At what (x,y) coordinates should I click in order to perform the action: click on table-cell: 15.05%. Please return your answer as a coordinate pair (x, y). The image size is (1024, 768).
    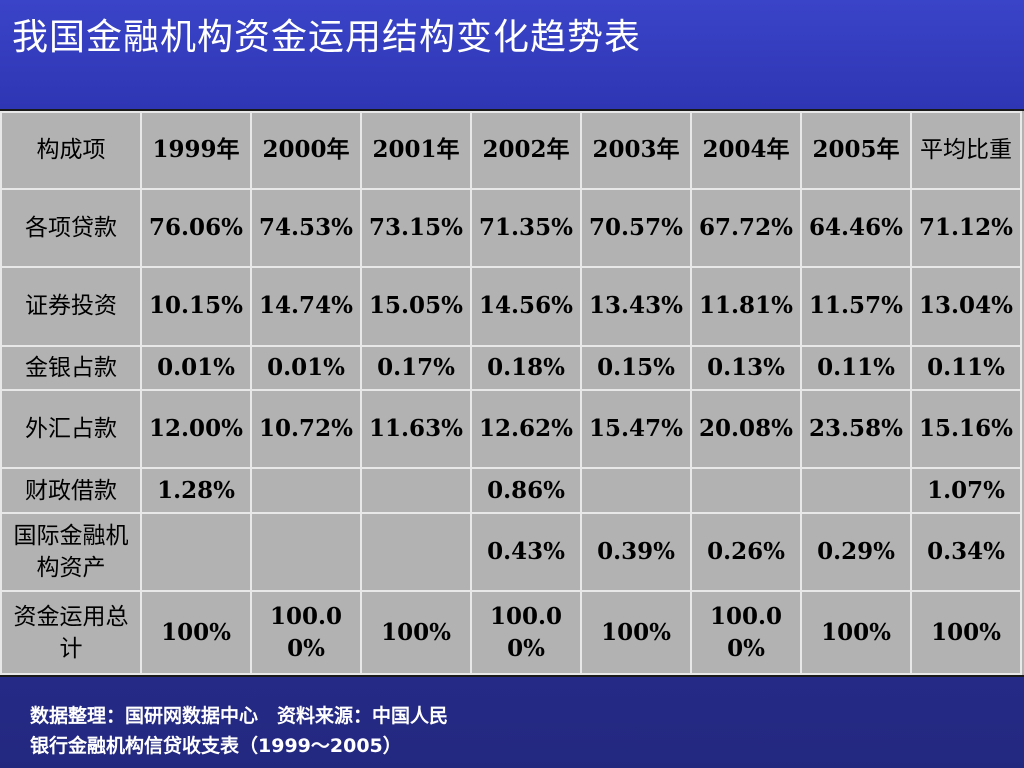
    Looking at the image, I should click on (416, 306).